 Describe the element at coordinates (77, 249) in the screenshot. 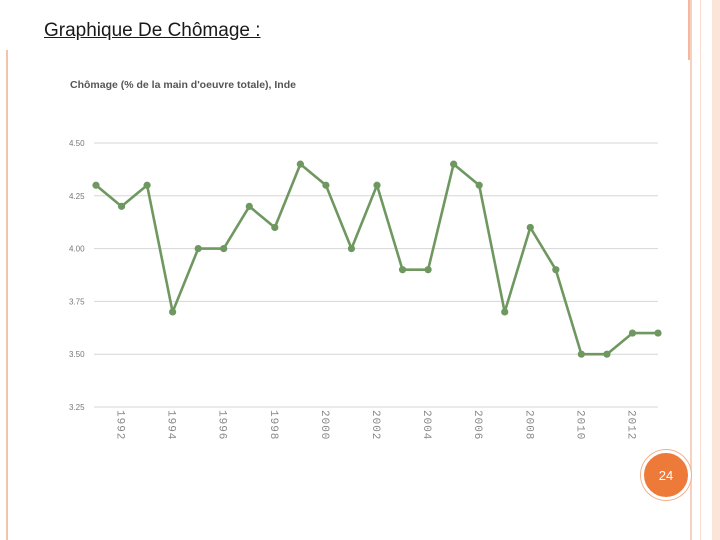

I see `y-tick-label: 4.00` at that location.